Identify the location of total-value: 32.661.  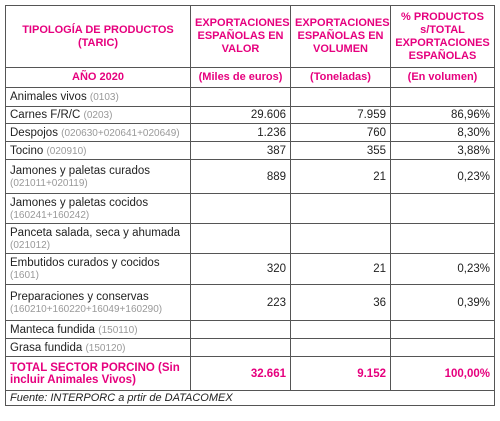
(240, 373).